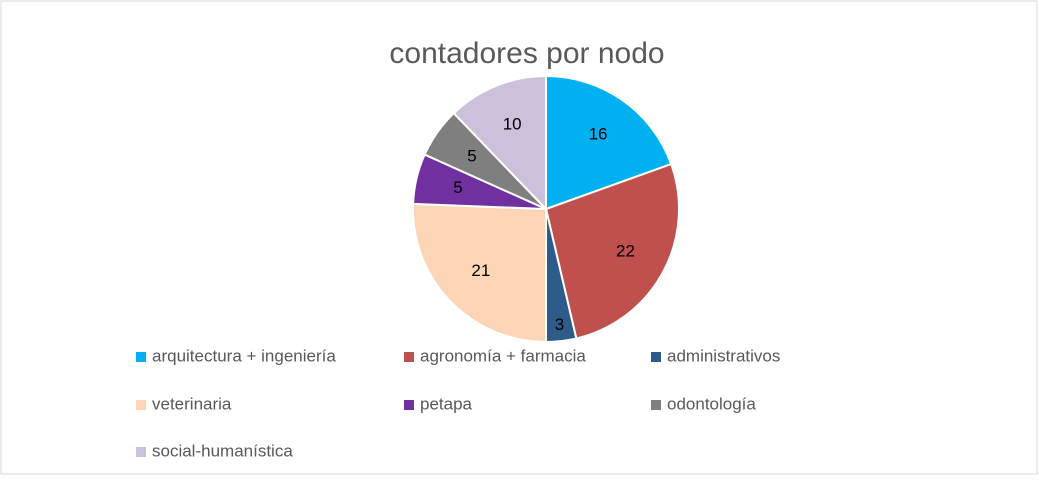 The image size is (1039, 481). What do you see at coordinates (480, 270) in the screenshot?
I see `data-label: 21` at bounding box center [480, 270].